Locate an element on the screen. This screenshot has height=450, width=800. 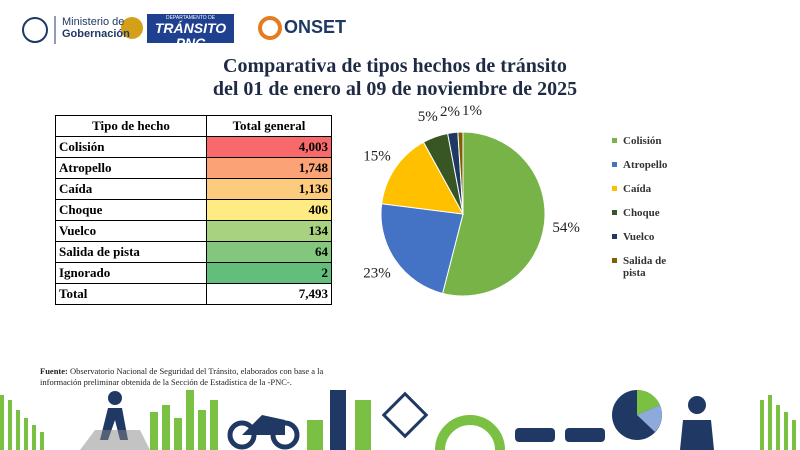
legend-item: Vuelco is located at coordinates (647, 237).